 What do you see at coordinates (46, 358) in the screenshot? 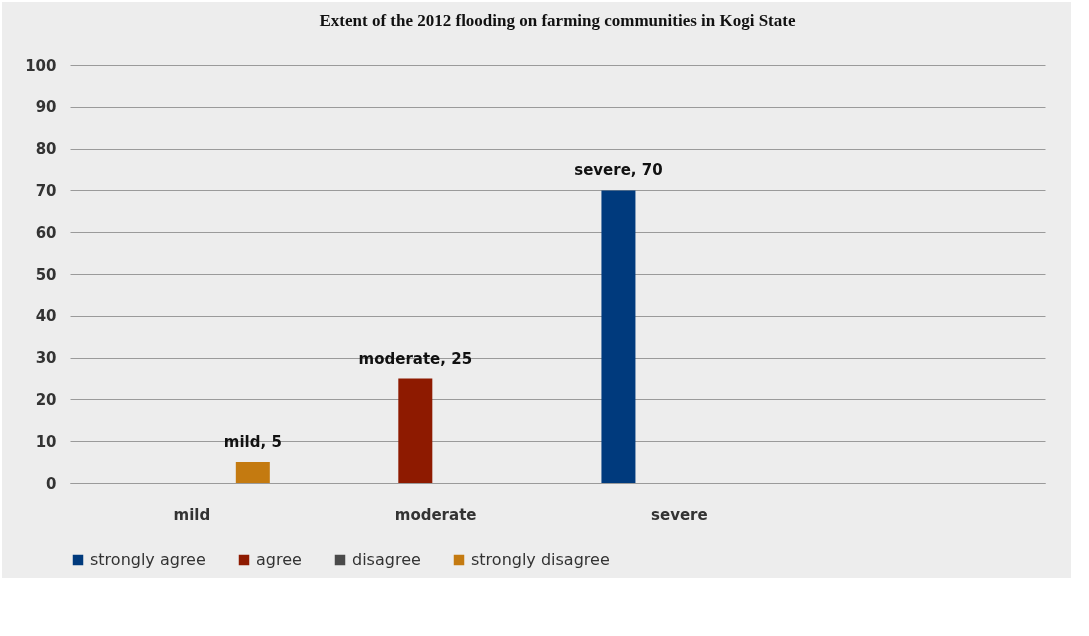
I see `y-tick-label: 30` at bounding box center [46, 358].